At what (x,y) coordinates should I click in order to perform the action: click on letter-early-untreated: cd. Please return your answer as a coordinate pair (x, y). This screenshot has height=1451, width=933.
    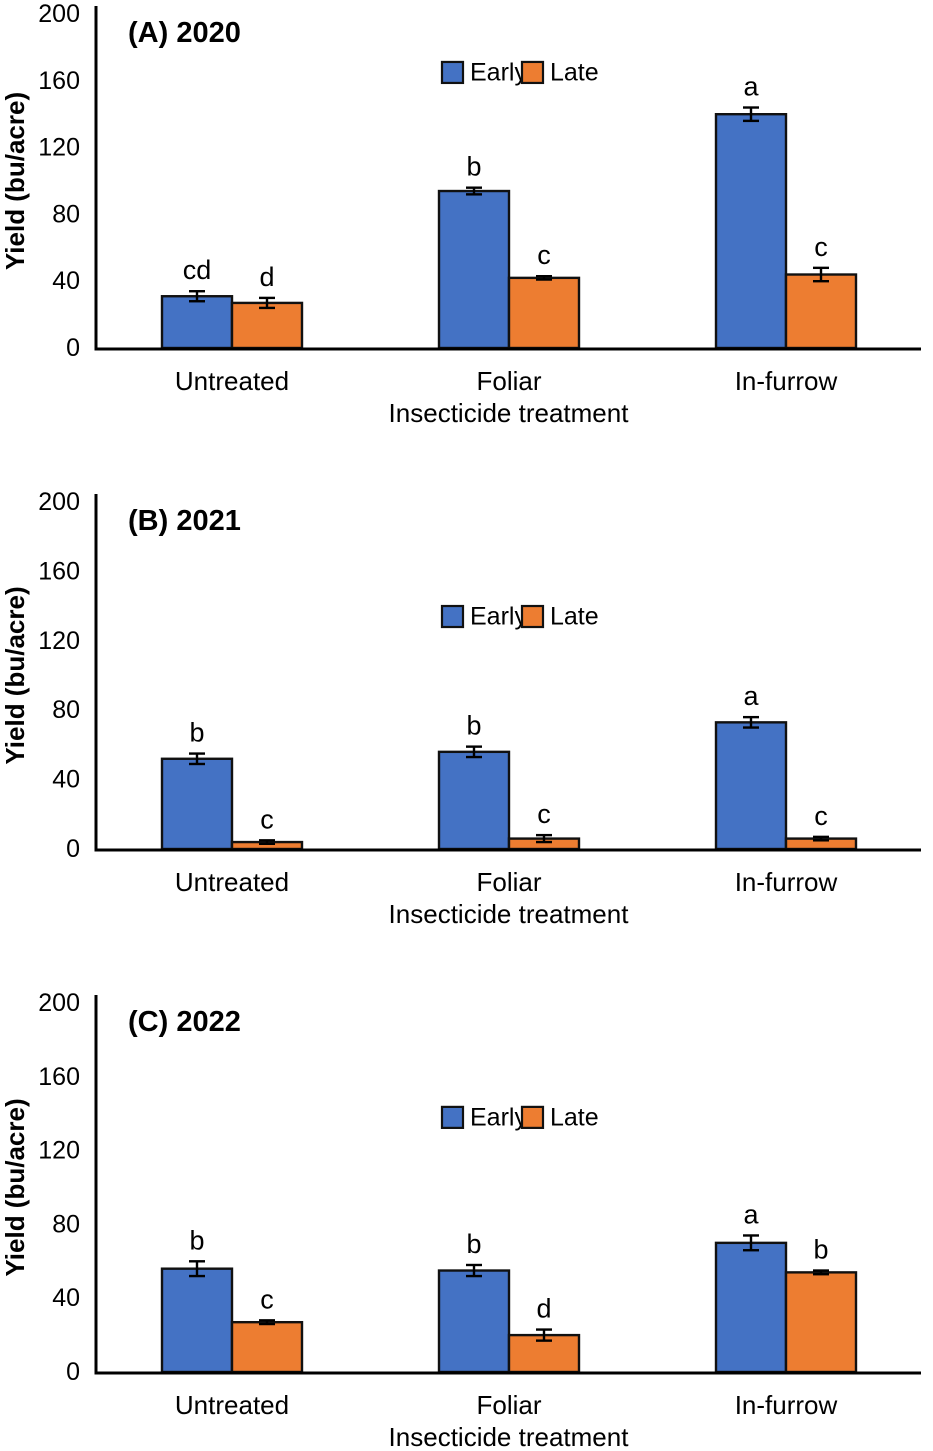
    Looking at the image, I should click on (197, 270).